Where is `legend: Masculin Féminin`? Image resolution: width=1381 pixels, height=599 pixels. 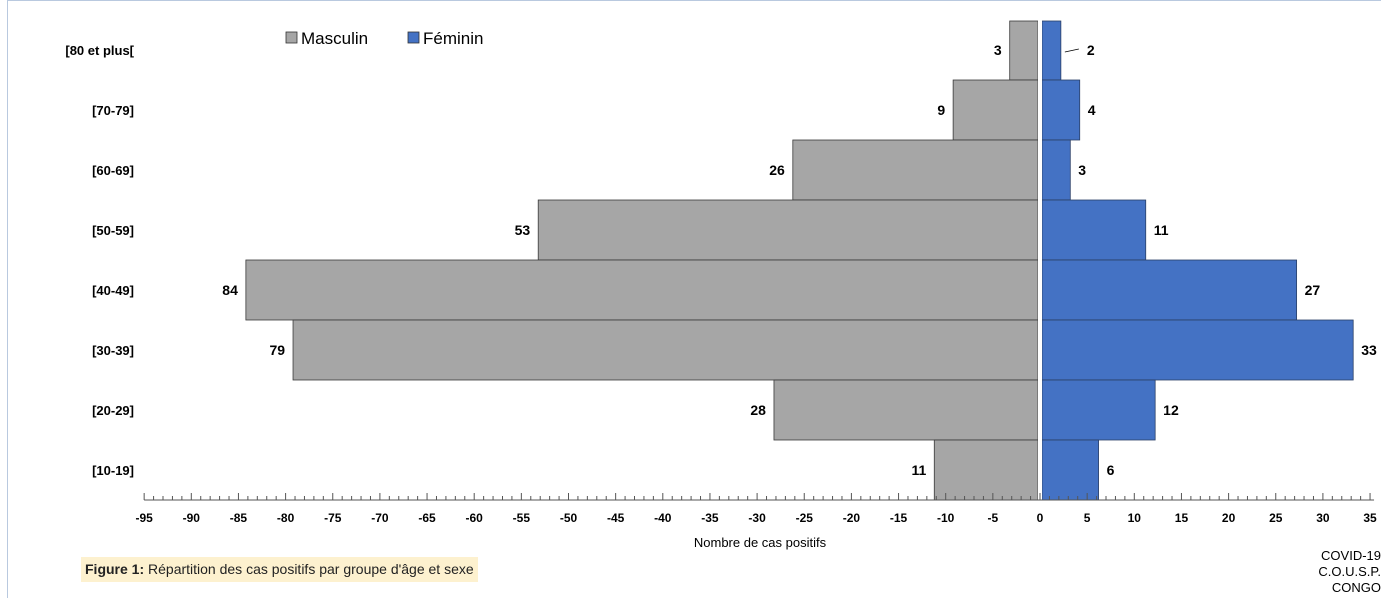
legend: Masculin Féminin is located at coordinates (384, 38).